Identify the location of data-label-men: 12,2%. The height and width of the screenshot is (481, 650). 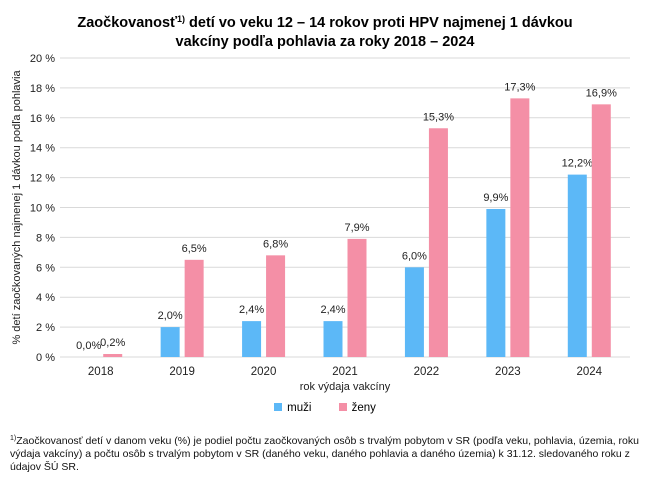
(577, 164).